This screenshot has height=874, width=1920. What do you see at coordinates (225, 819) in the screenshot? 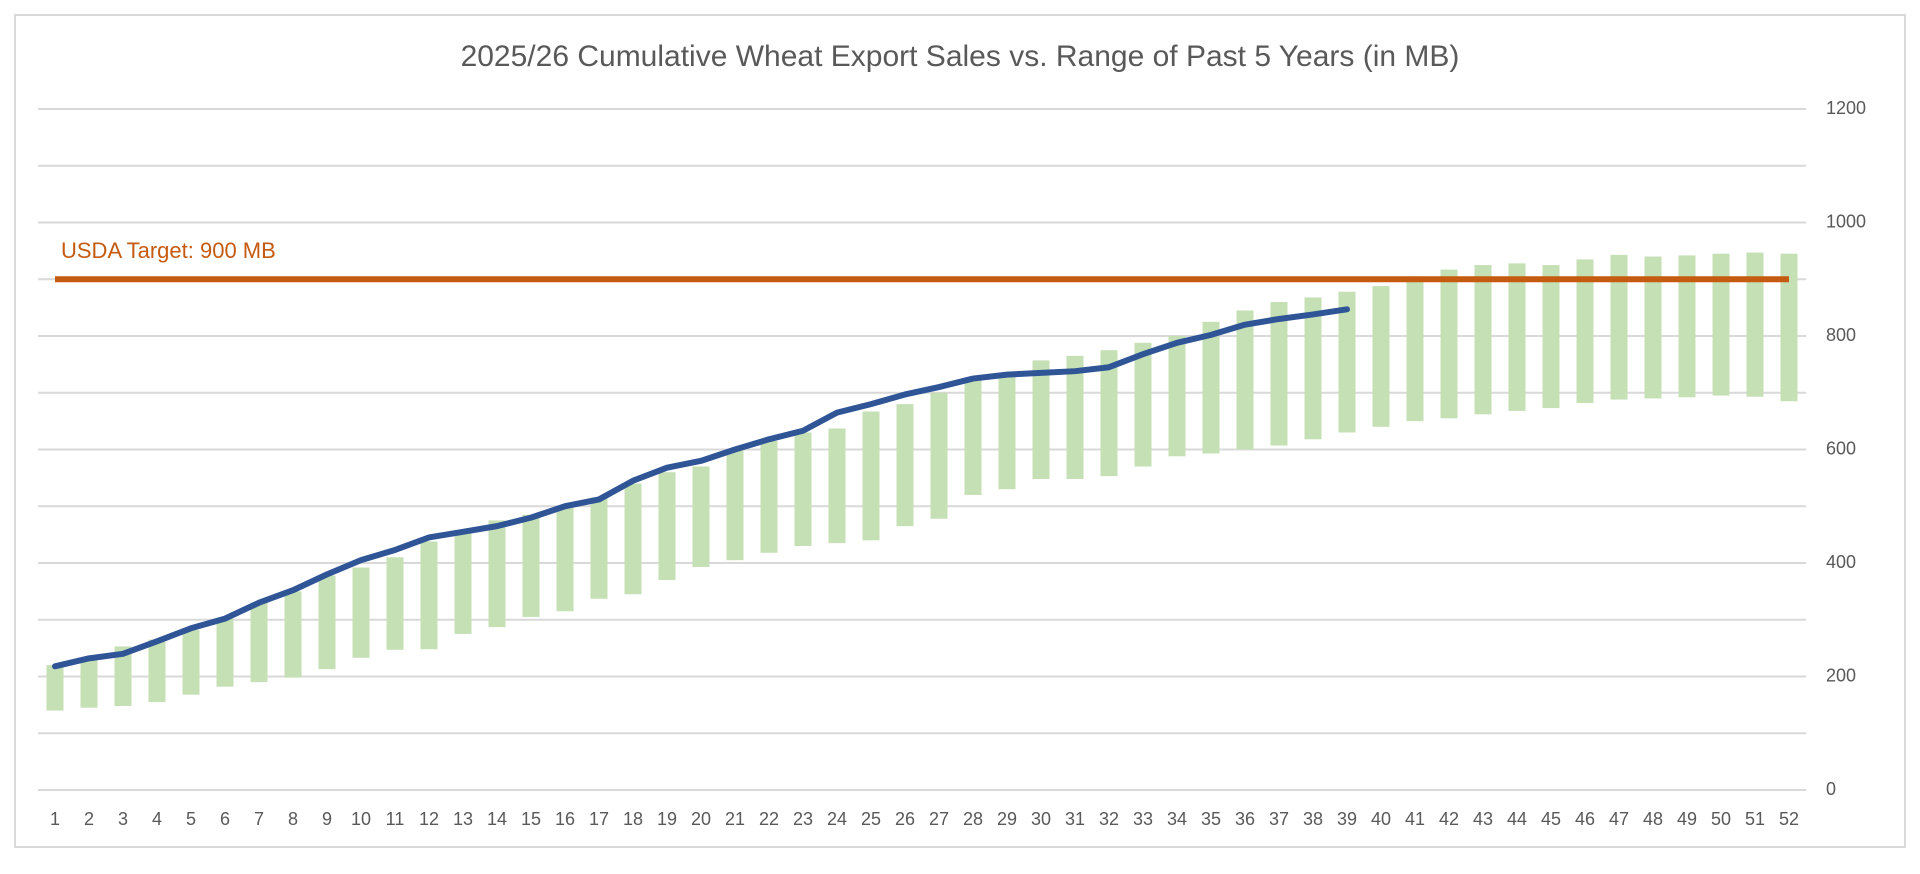
I see `x-tick-label: 6` at bounding box center [225, 819].